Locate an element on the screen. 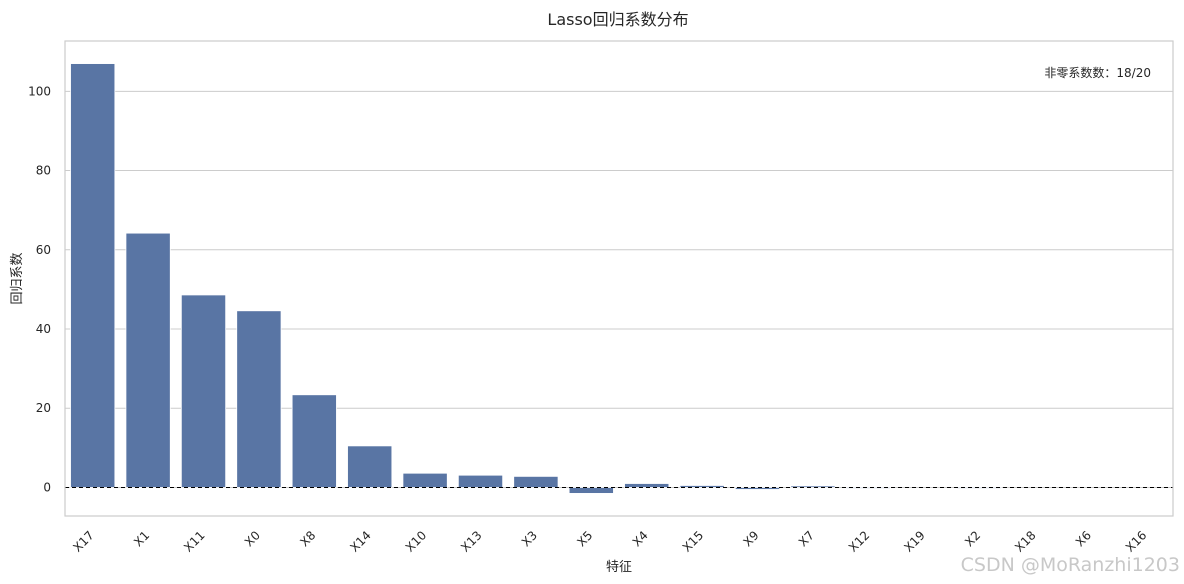 The image size is (1184, 584). x-tick-label: X8 is located at coordinates (307, 538).